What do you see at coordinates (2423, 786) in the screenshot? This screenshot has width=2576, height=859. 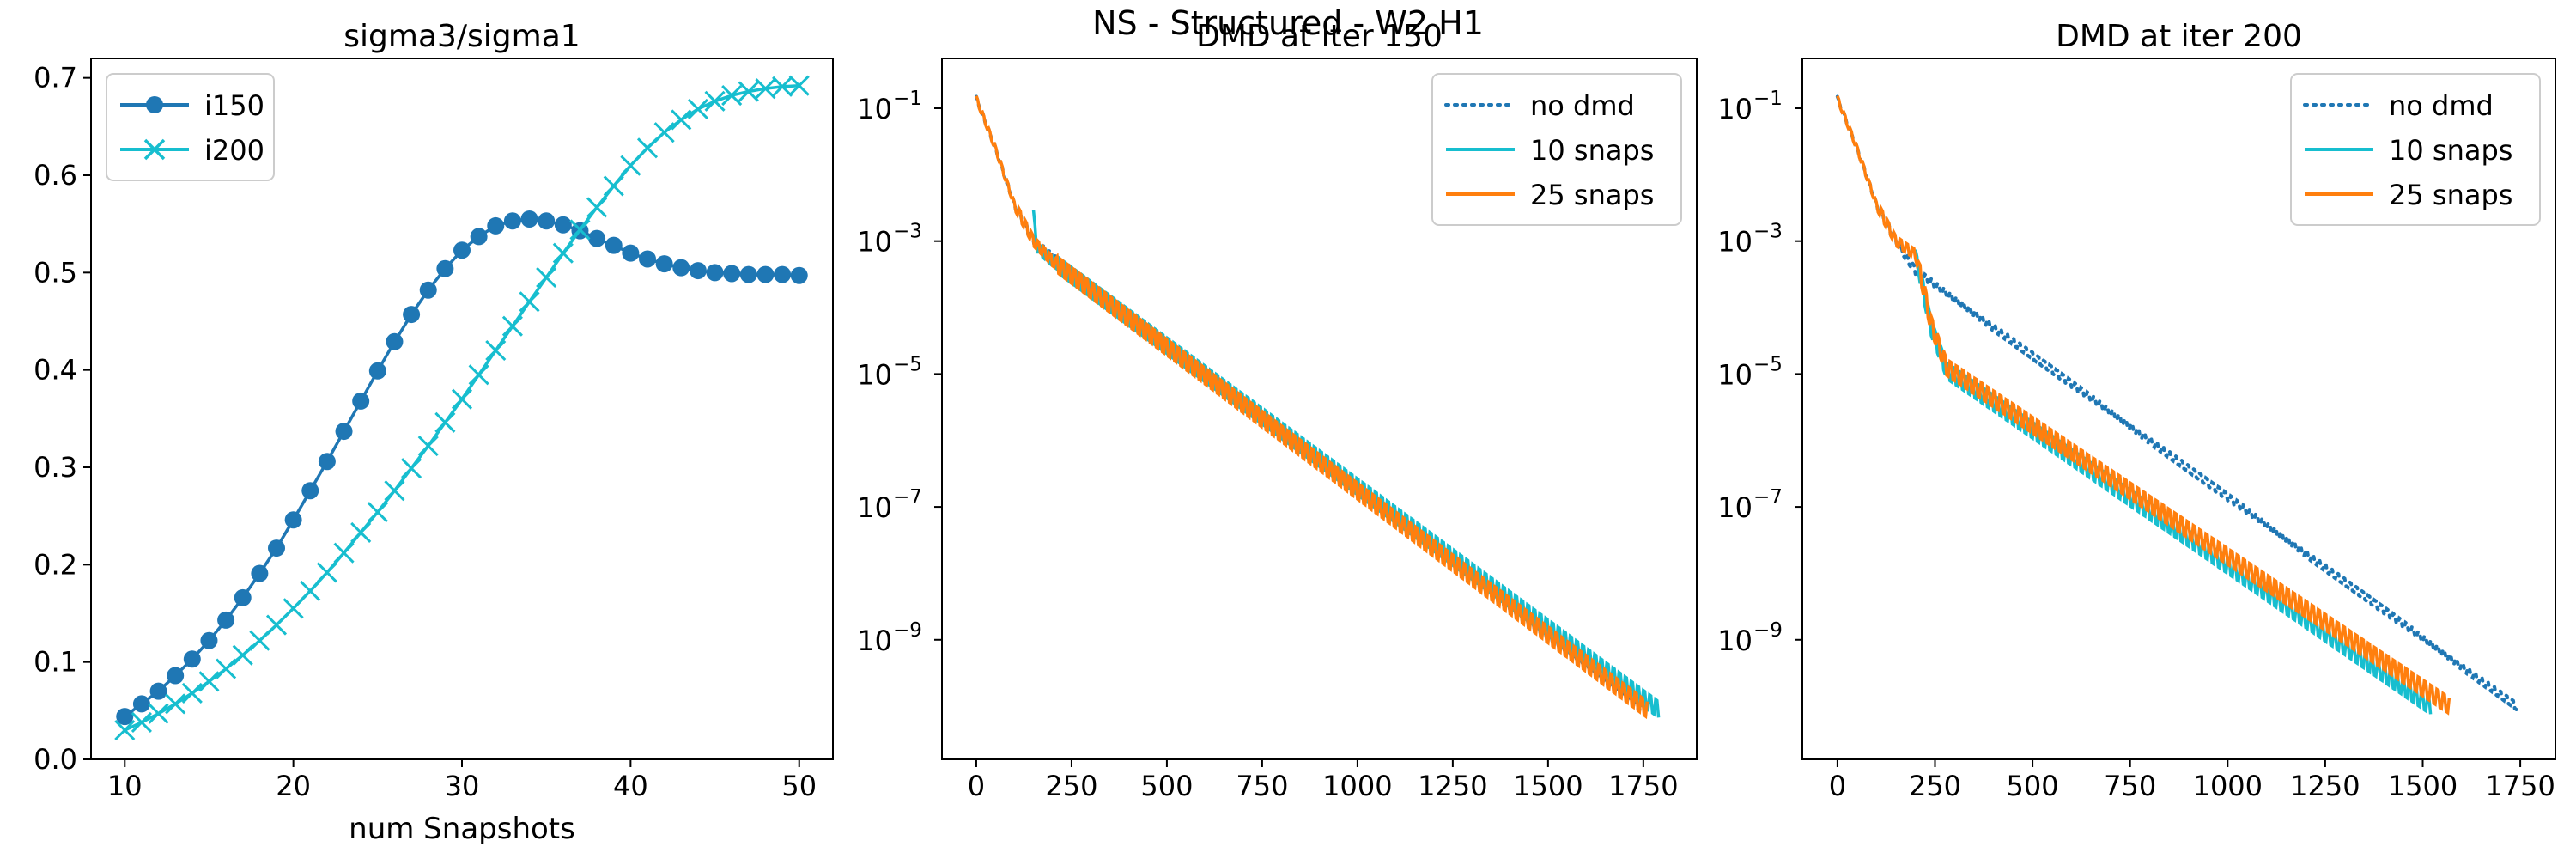 I see `x-tick-label: 1500` at bounding box center [2423, 786].